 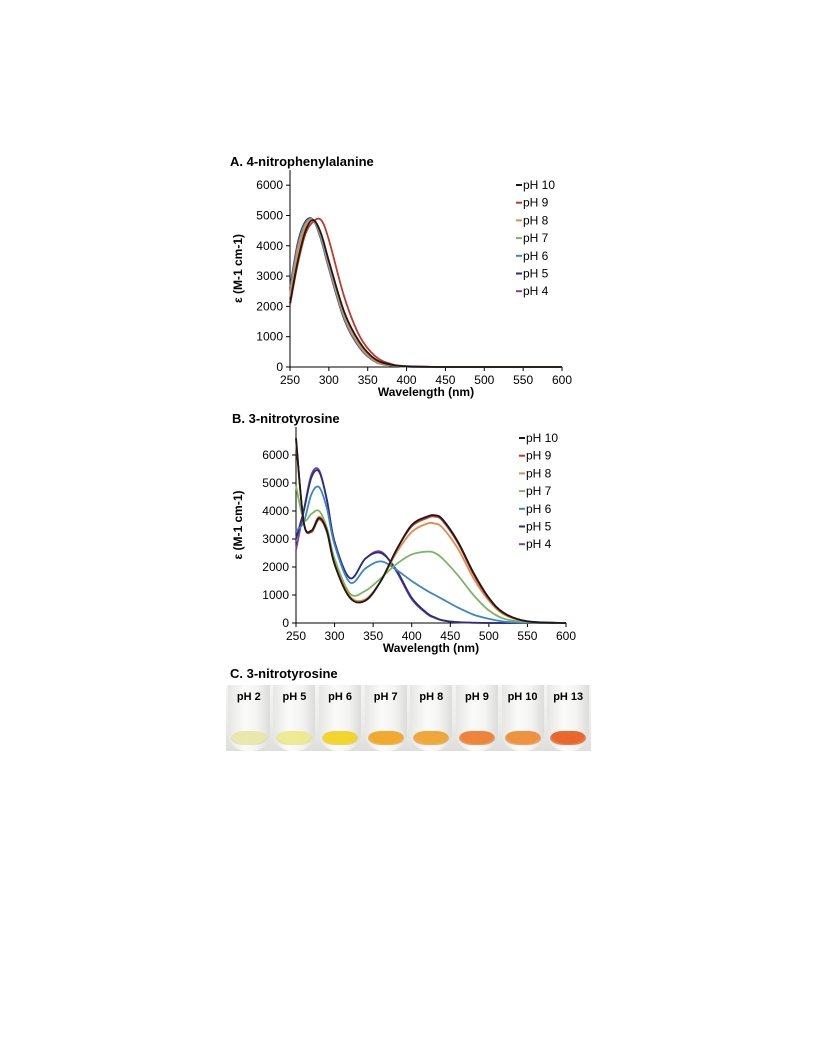 I want to click on vial: pH 8, so click(x=431, y=718).